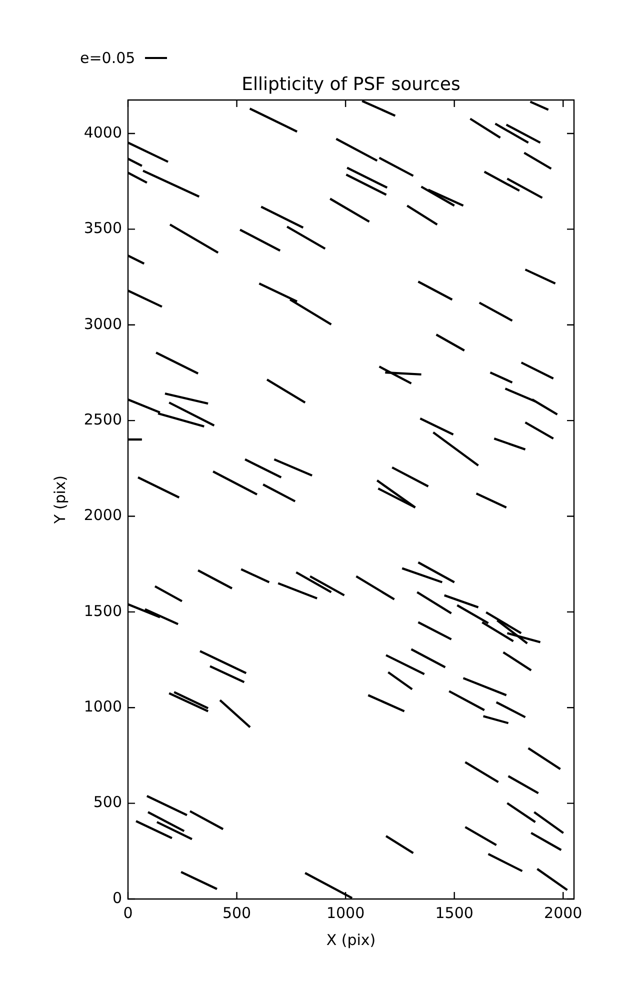  What do you see at coordinates (345, 913) in the screenshot?
I see `x-tick-label: 1000` at bounding box center [345, 913].